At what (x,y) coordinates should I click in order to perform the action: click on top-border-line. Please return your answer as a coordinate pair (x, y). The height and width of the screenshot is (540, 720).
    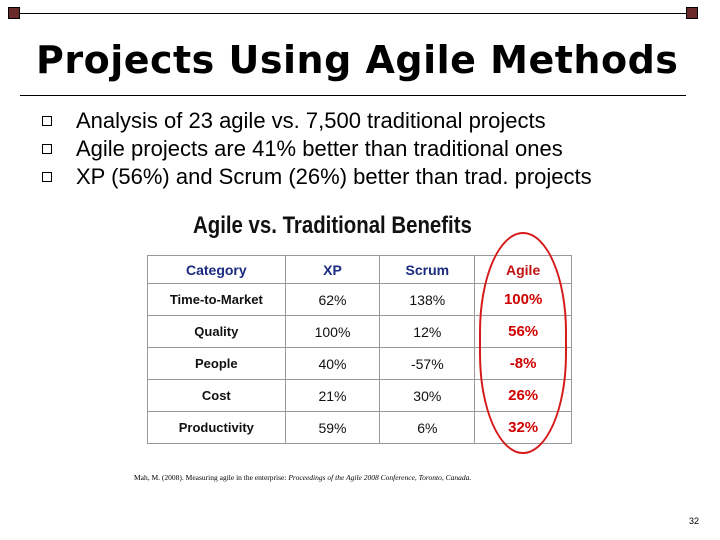
    Looking at the image, I should click on (356, 13).